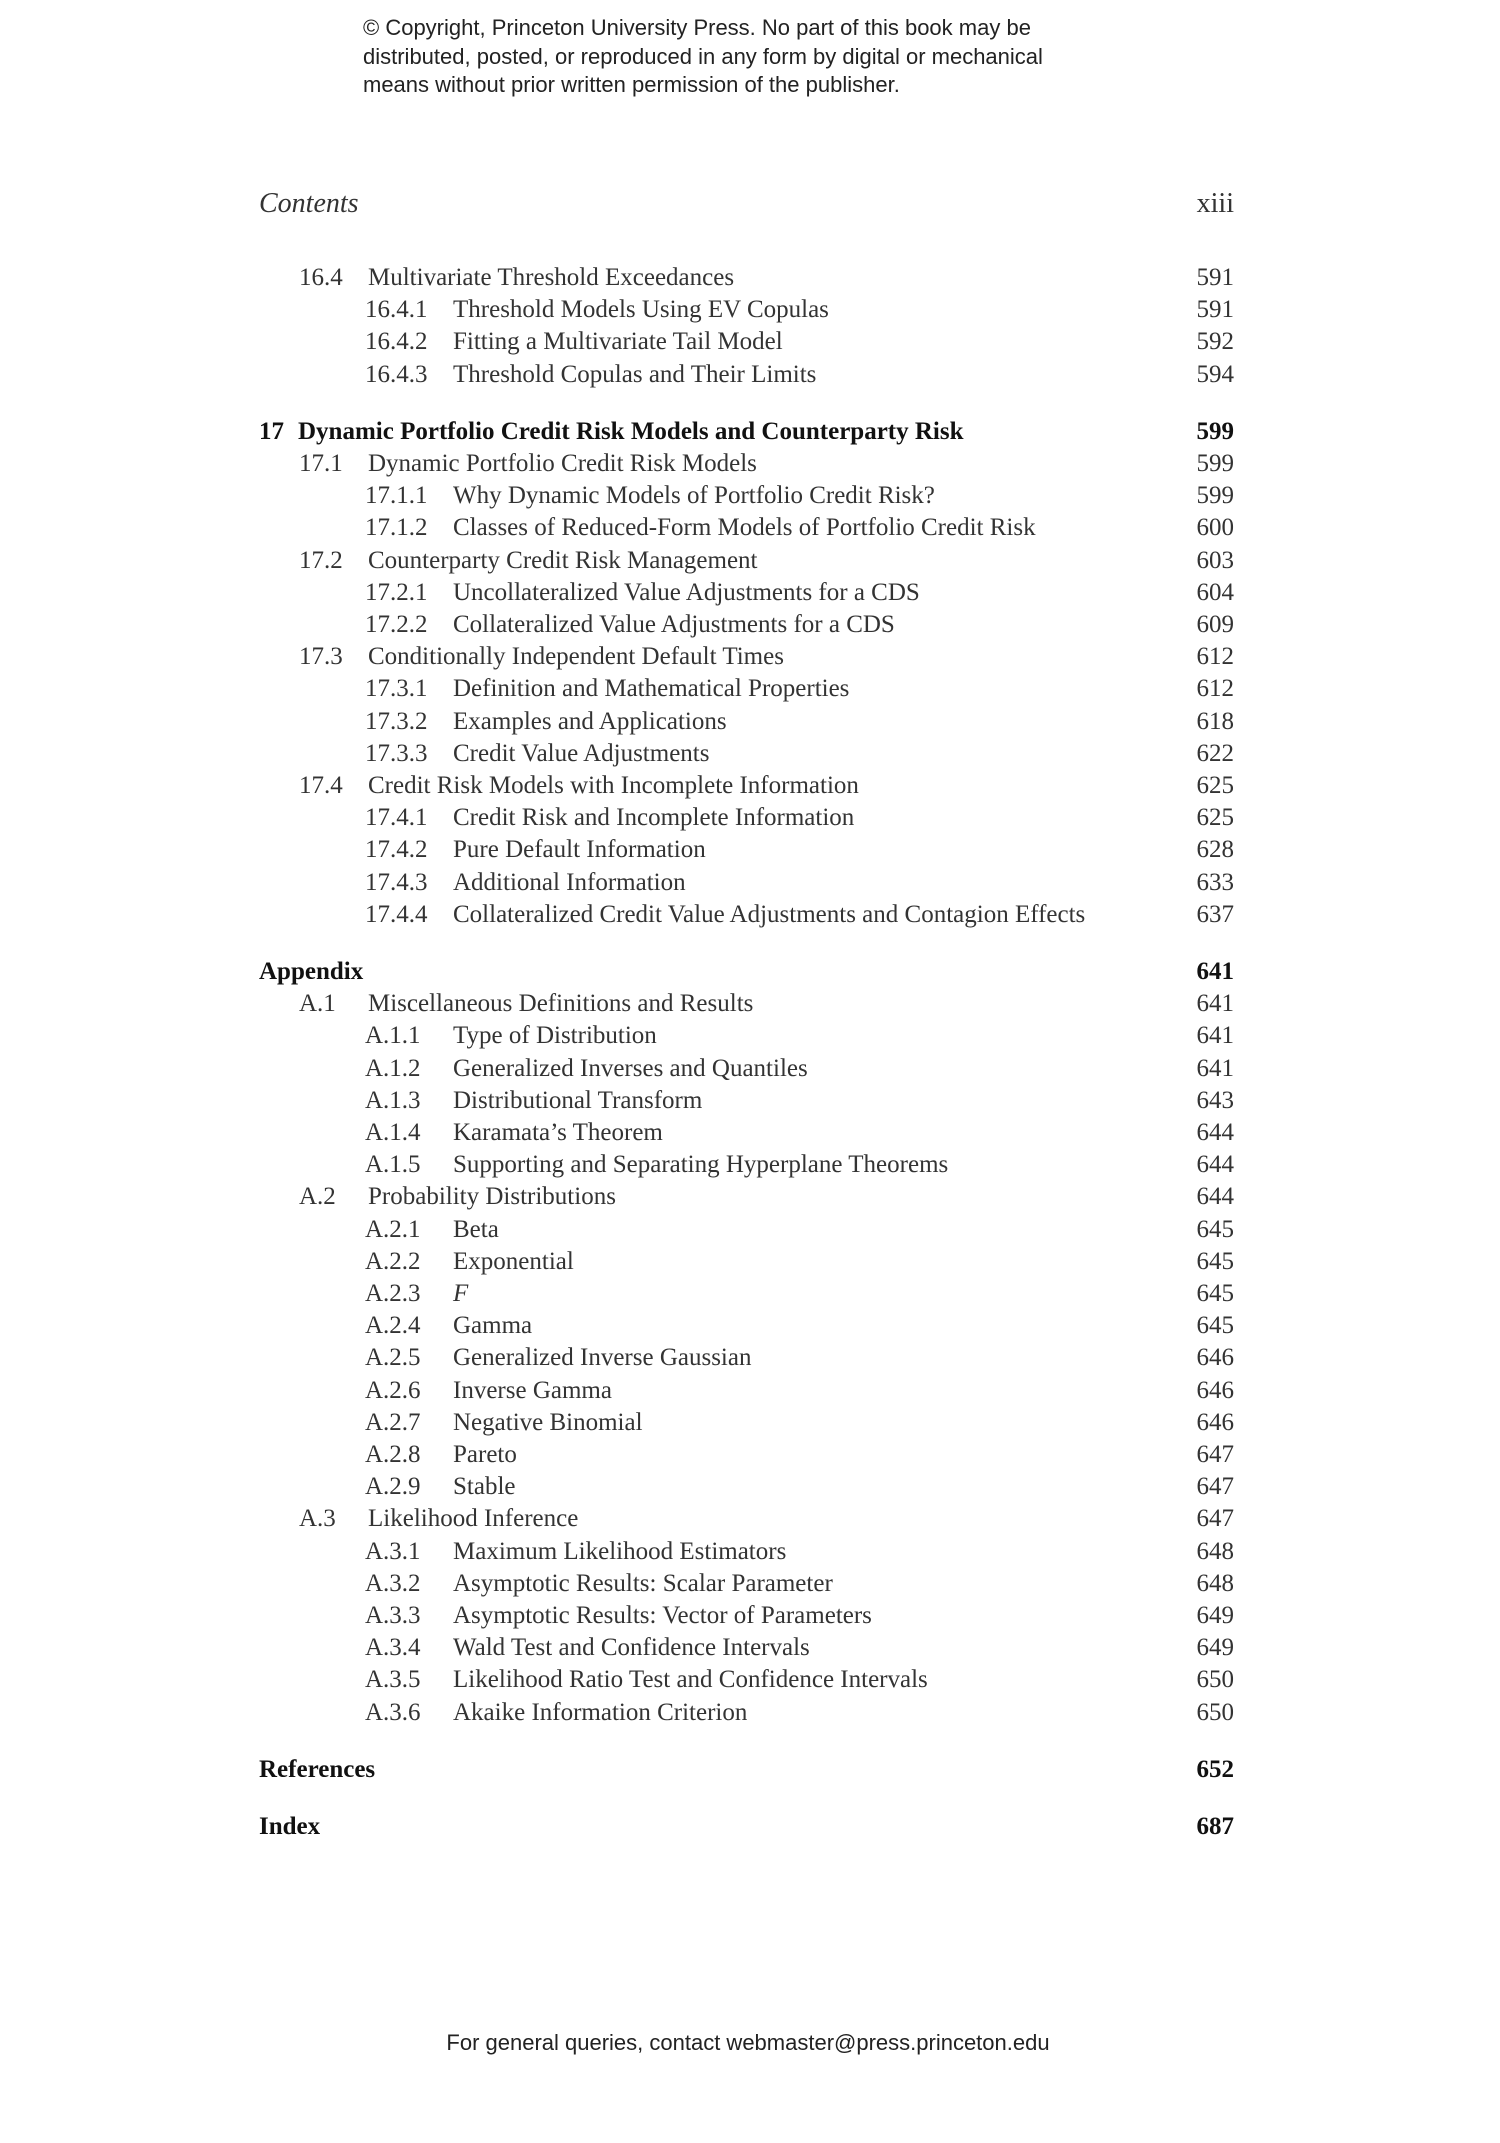 The width and height of the screenshot is (1500, 2143). What do you see at coordinates (393, 1583) in the screenshot?
I see `toc-entry-number: A.3.2` at bounding box center [393, 1583].